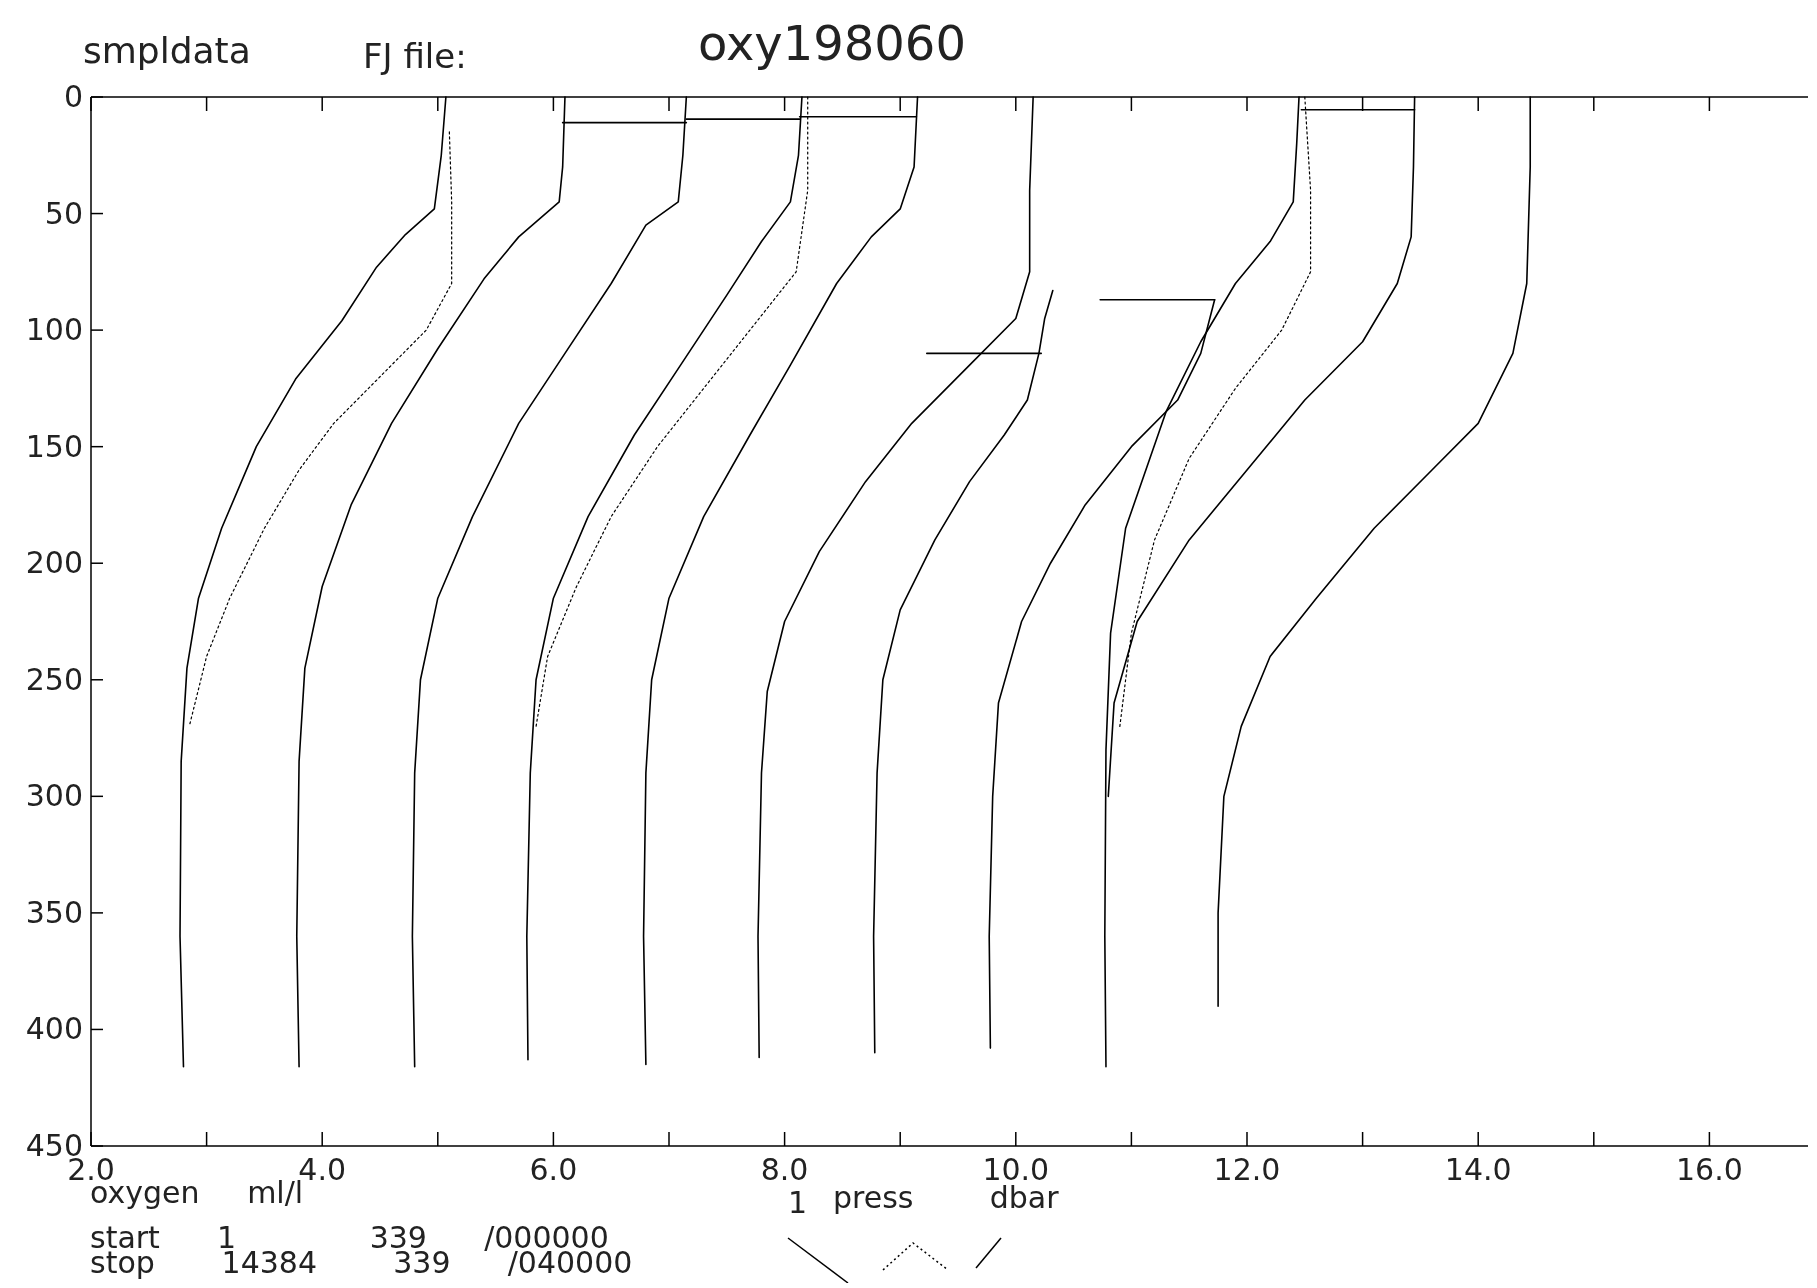 The height and width of the screenshot is (1288, 1817). I want to click on x-tick-label: 6.0, so click(553, 1169).